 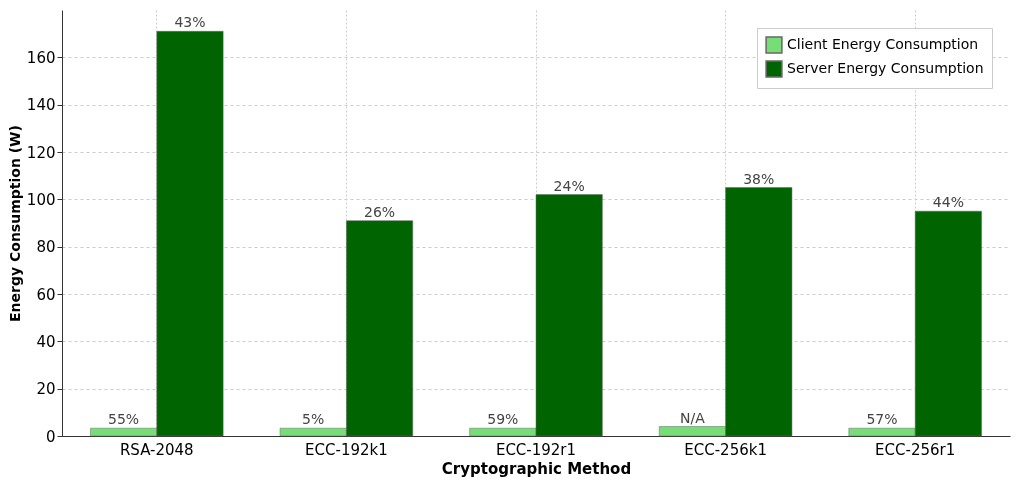 What do you see at coordinates (948, 202) in the screenshot?
I see `annotation: 44%` at bounding box center [948, 202].